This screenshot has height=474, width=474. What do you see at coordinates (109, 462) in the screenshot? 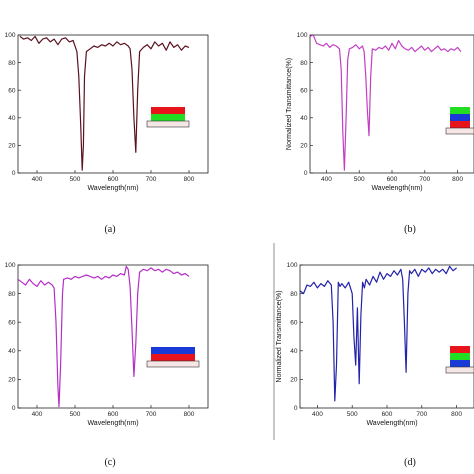
I see `panel-caption: (c)` at bounding box center [109, 462].